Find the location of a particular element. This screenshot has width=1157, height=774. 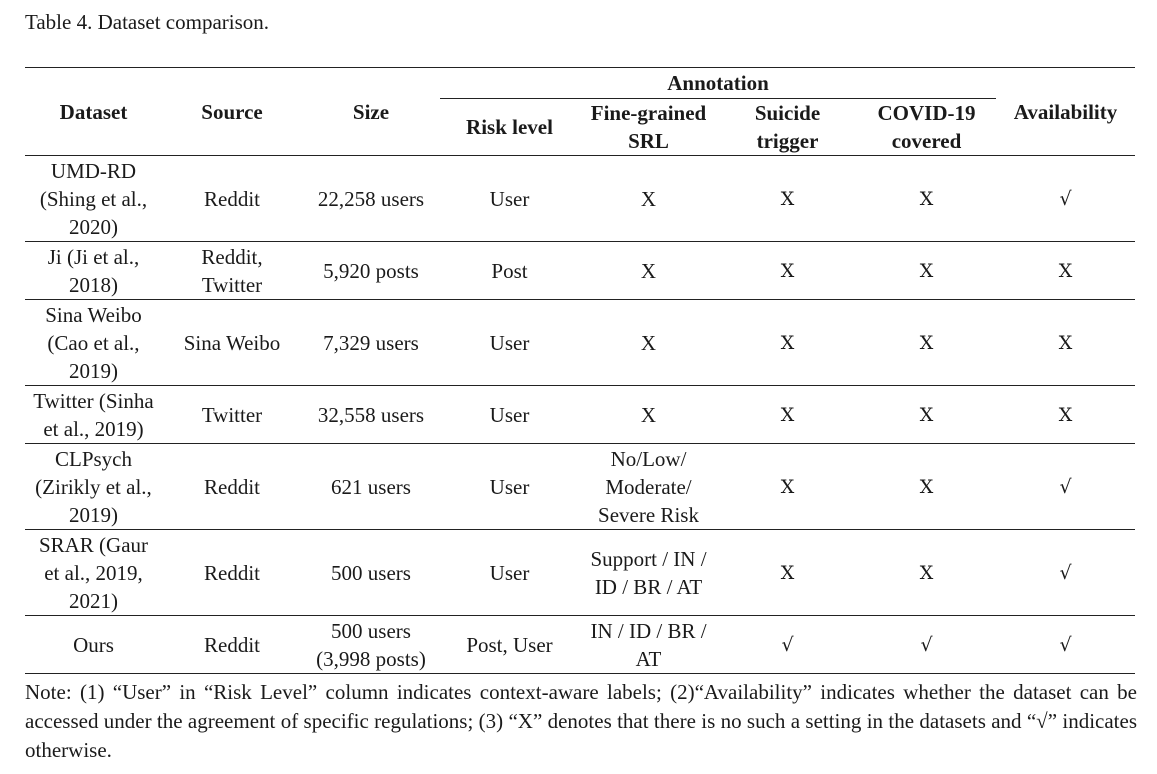

cell-size-line: 7,329 users is located at coordinates (371, 342).